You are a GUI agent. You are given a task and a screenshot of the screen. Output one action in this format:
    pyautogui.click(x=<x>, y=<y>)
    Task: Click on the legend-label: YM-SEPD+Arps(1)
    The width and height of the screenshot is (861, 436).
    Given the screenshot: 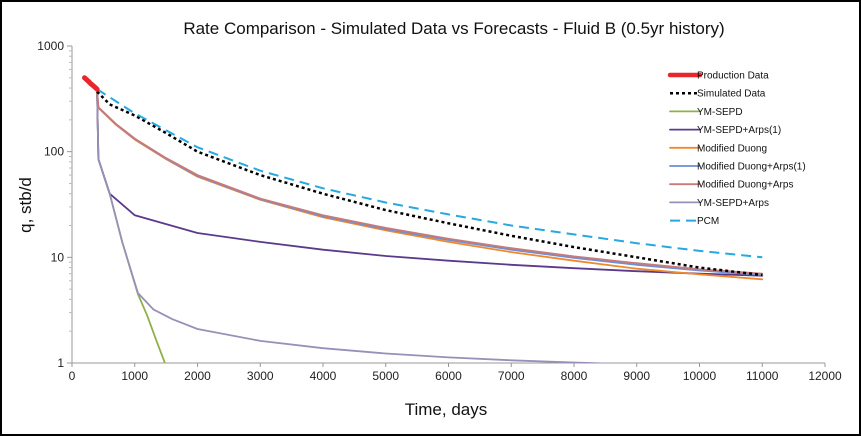 What is the action you would take?
    pyautogui.click(x=739, y=130)
    